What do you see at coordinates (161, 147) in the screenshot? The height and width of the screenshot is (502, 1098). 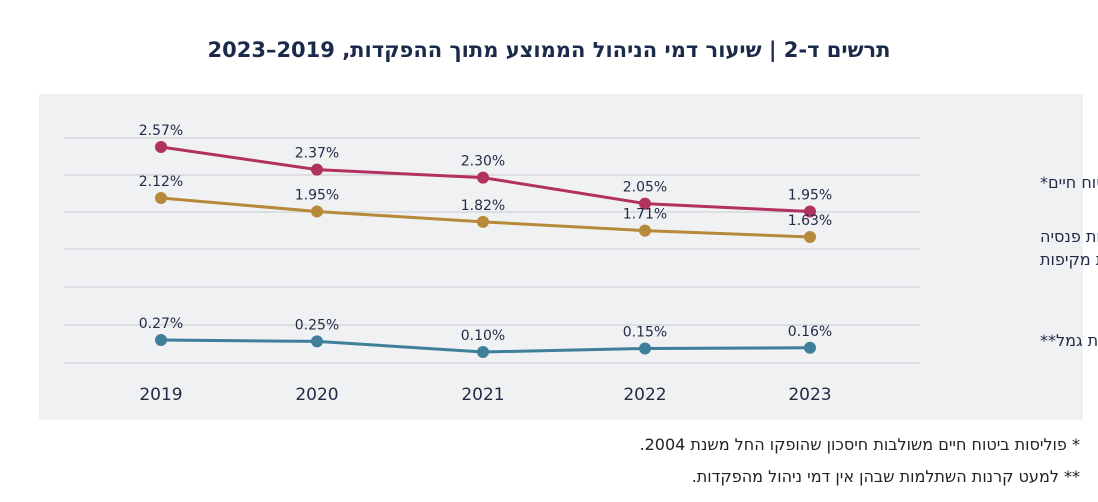 I see `life-insurance-point-2019` at bounding box center [161, 147].